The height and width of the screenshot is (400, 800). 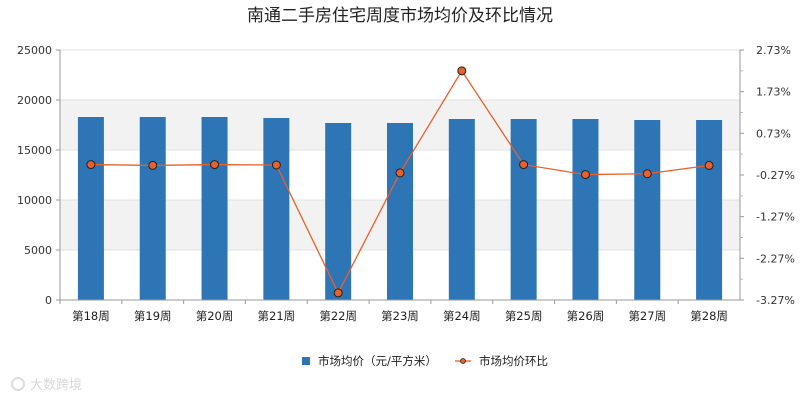 I want to click on legend-label-bar: 市场均价（元/平方米）, so click(x=377, y=361).